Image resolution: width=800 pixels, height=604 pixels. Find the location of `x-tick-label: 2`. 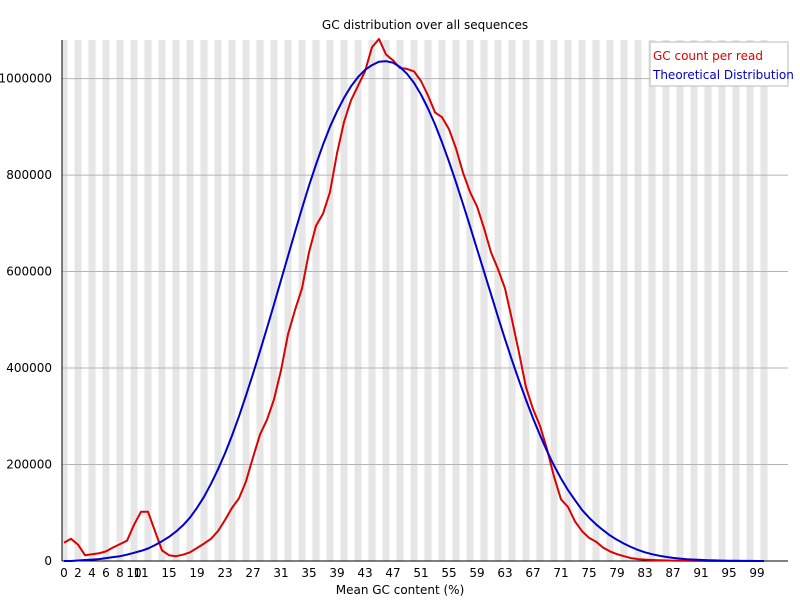

x-tick-label: 2 is located at coordinates (78, 573).